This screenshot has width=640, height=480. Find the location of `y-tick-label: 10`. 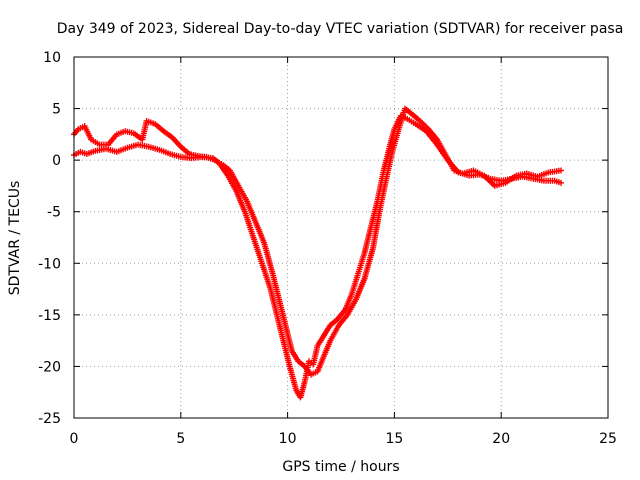

y-tick-label: 10 is located at coordinates (52, 58).